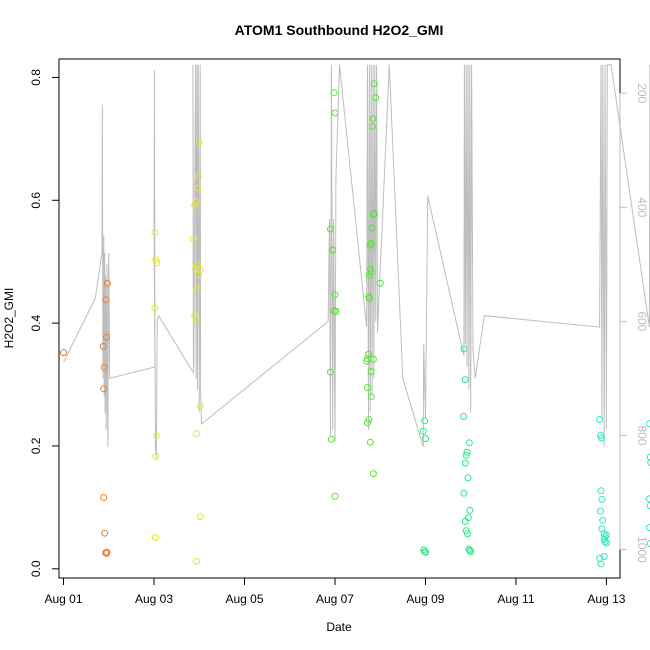  Describe the element at coordinates (642, 207) in the screenshot. I see `y2-tick-label: 400` at that location.